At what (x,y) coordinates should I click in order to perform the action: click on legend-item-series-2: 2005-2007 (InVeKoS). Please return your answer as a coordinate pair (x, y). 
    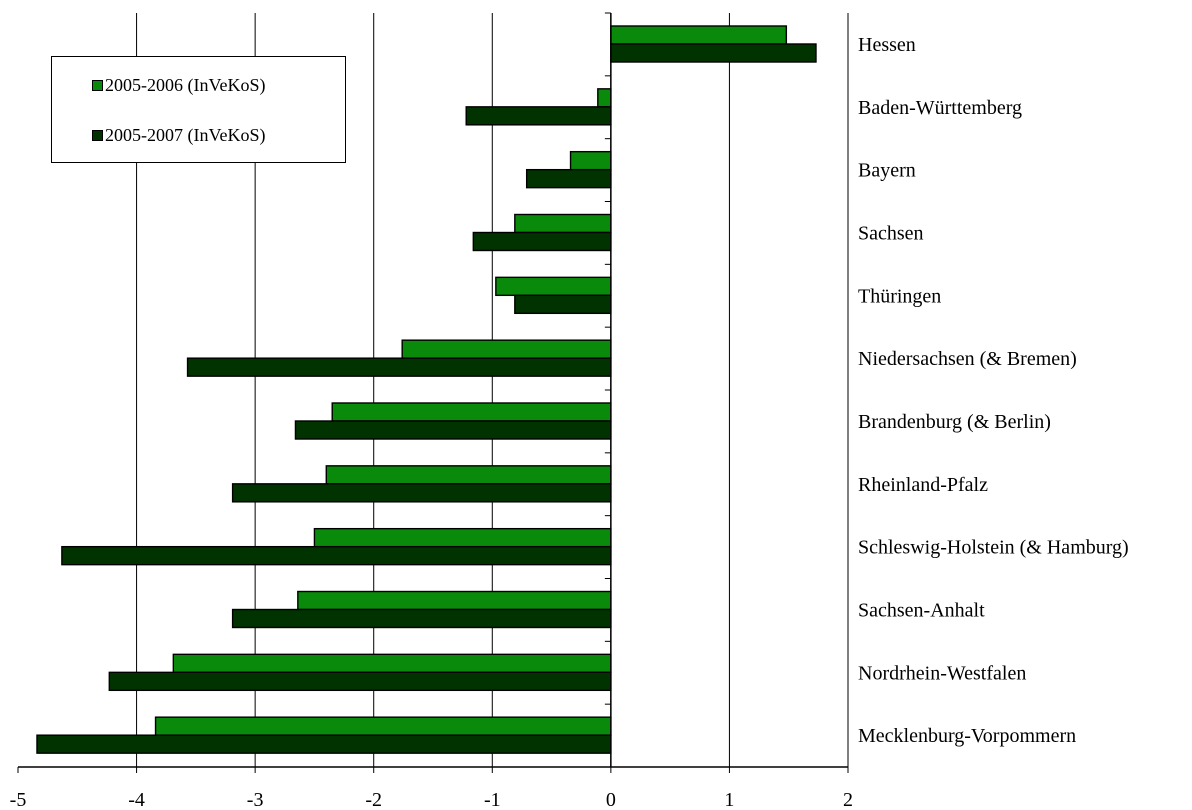
    Looking at the image, I should click on (178, 135).